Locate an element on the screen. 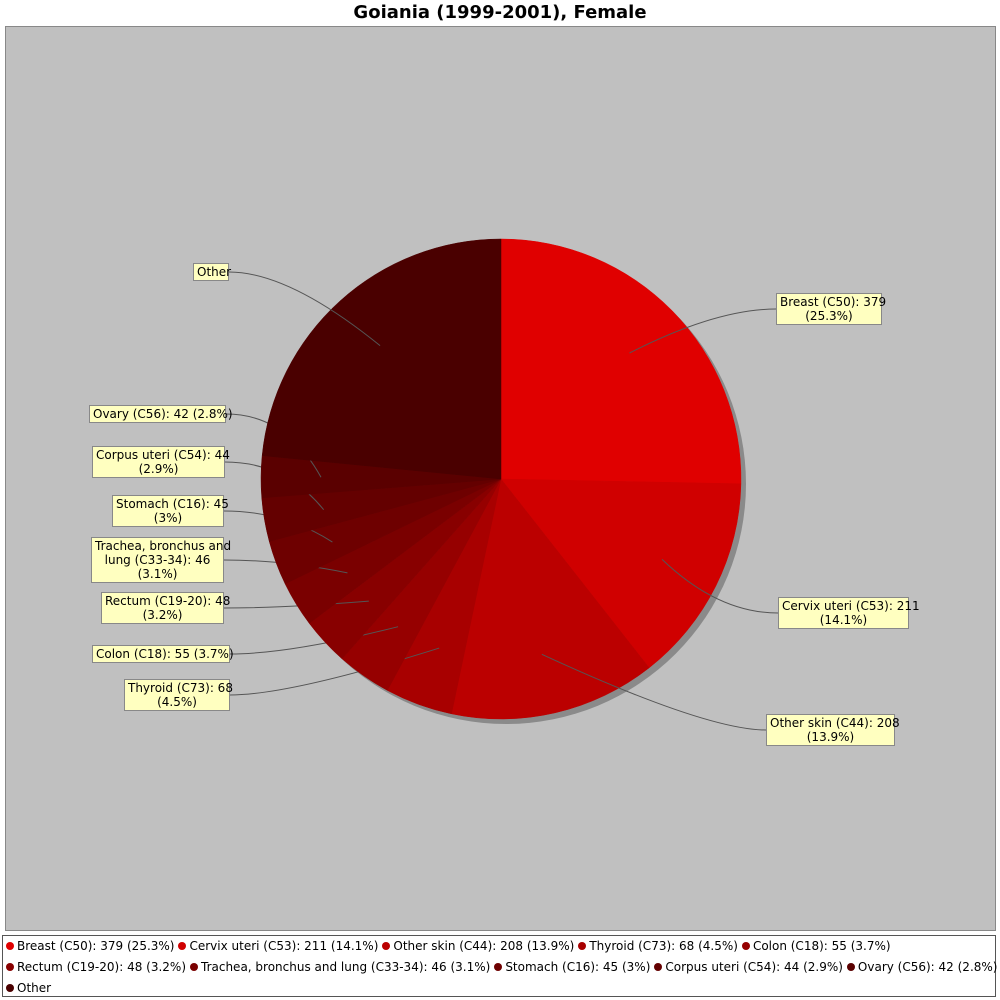 The height and width of the screenshot is (1000, 1000). slice-label-other: Other is located at coordinates (212, 272).